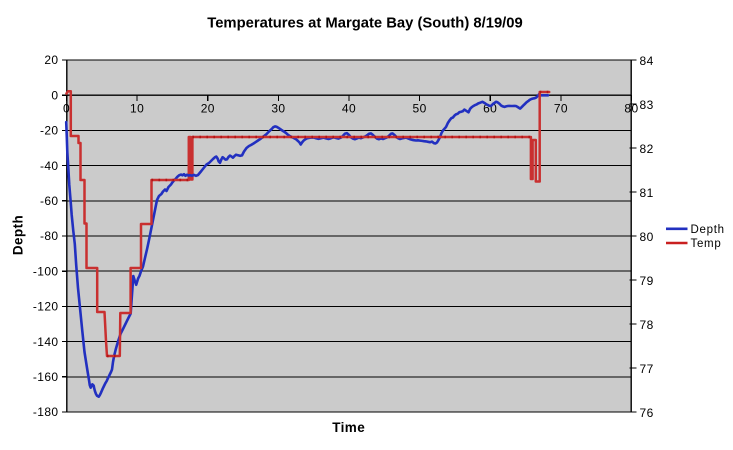 This screenshot has width=733, height=450. I want to click on svg-text: 78, so click(647, 325).